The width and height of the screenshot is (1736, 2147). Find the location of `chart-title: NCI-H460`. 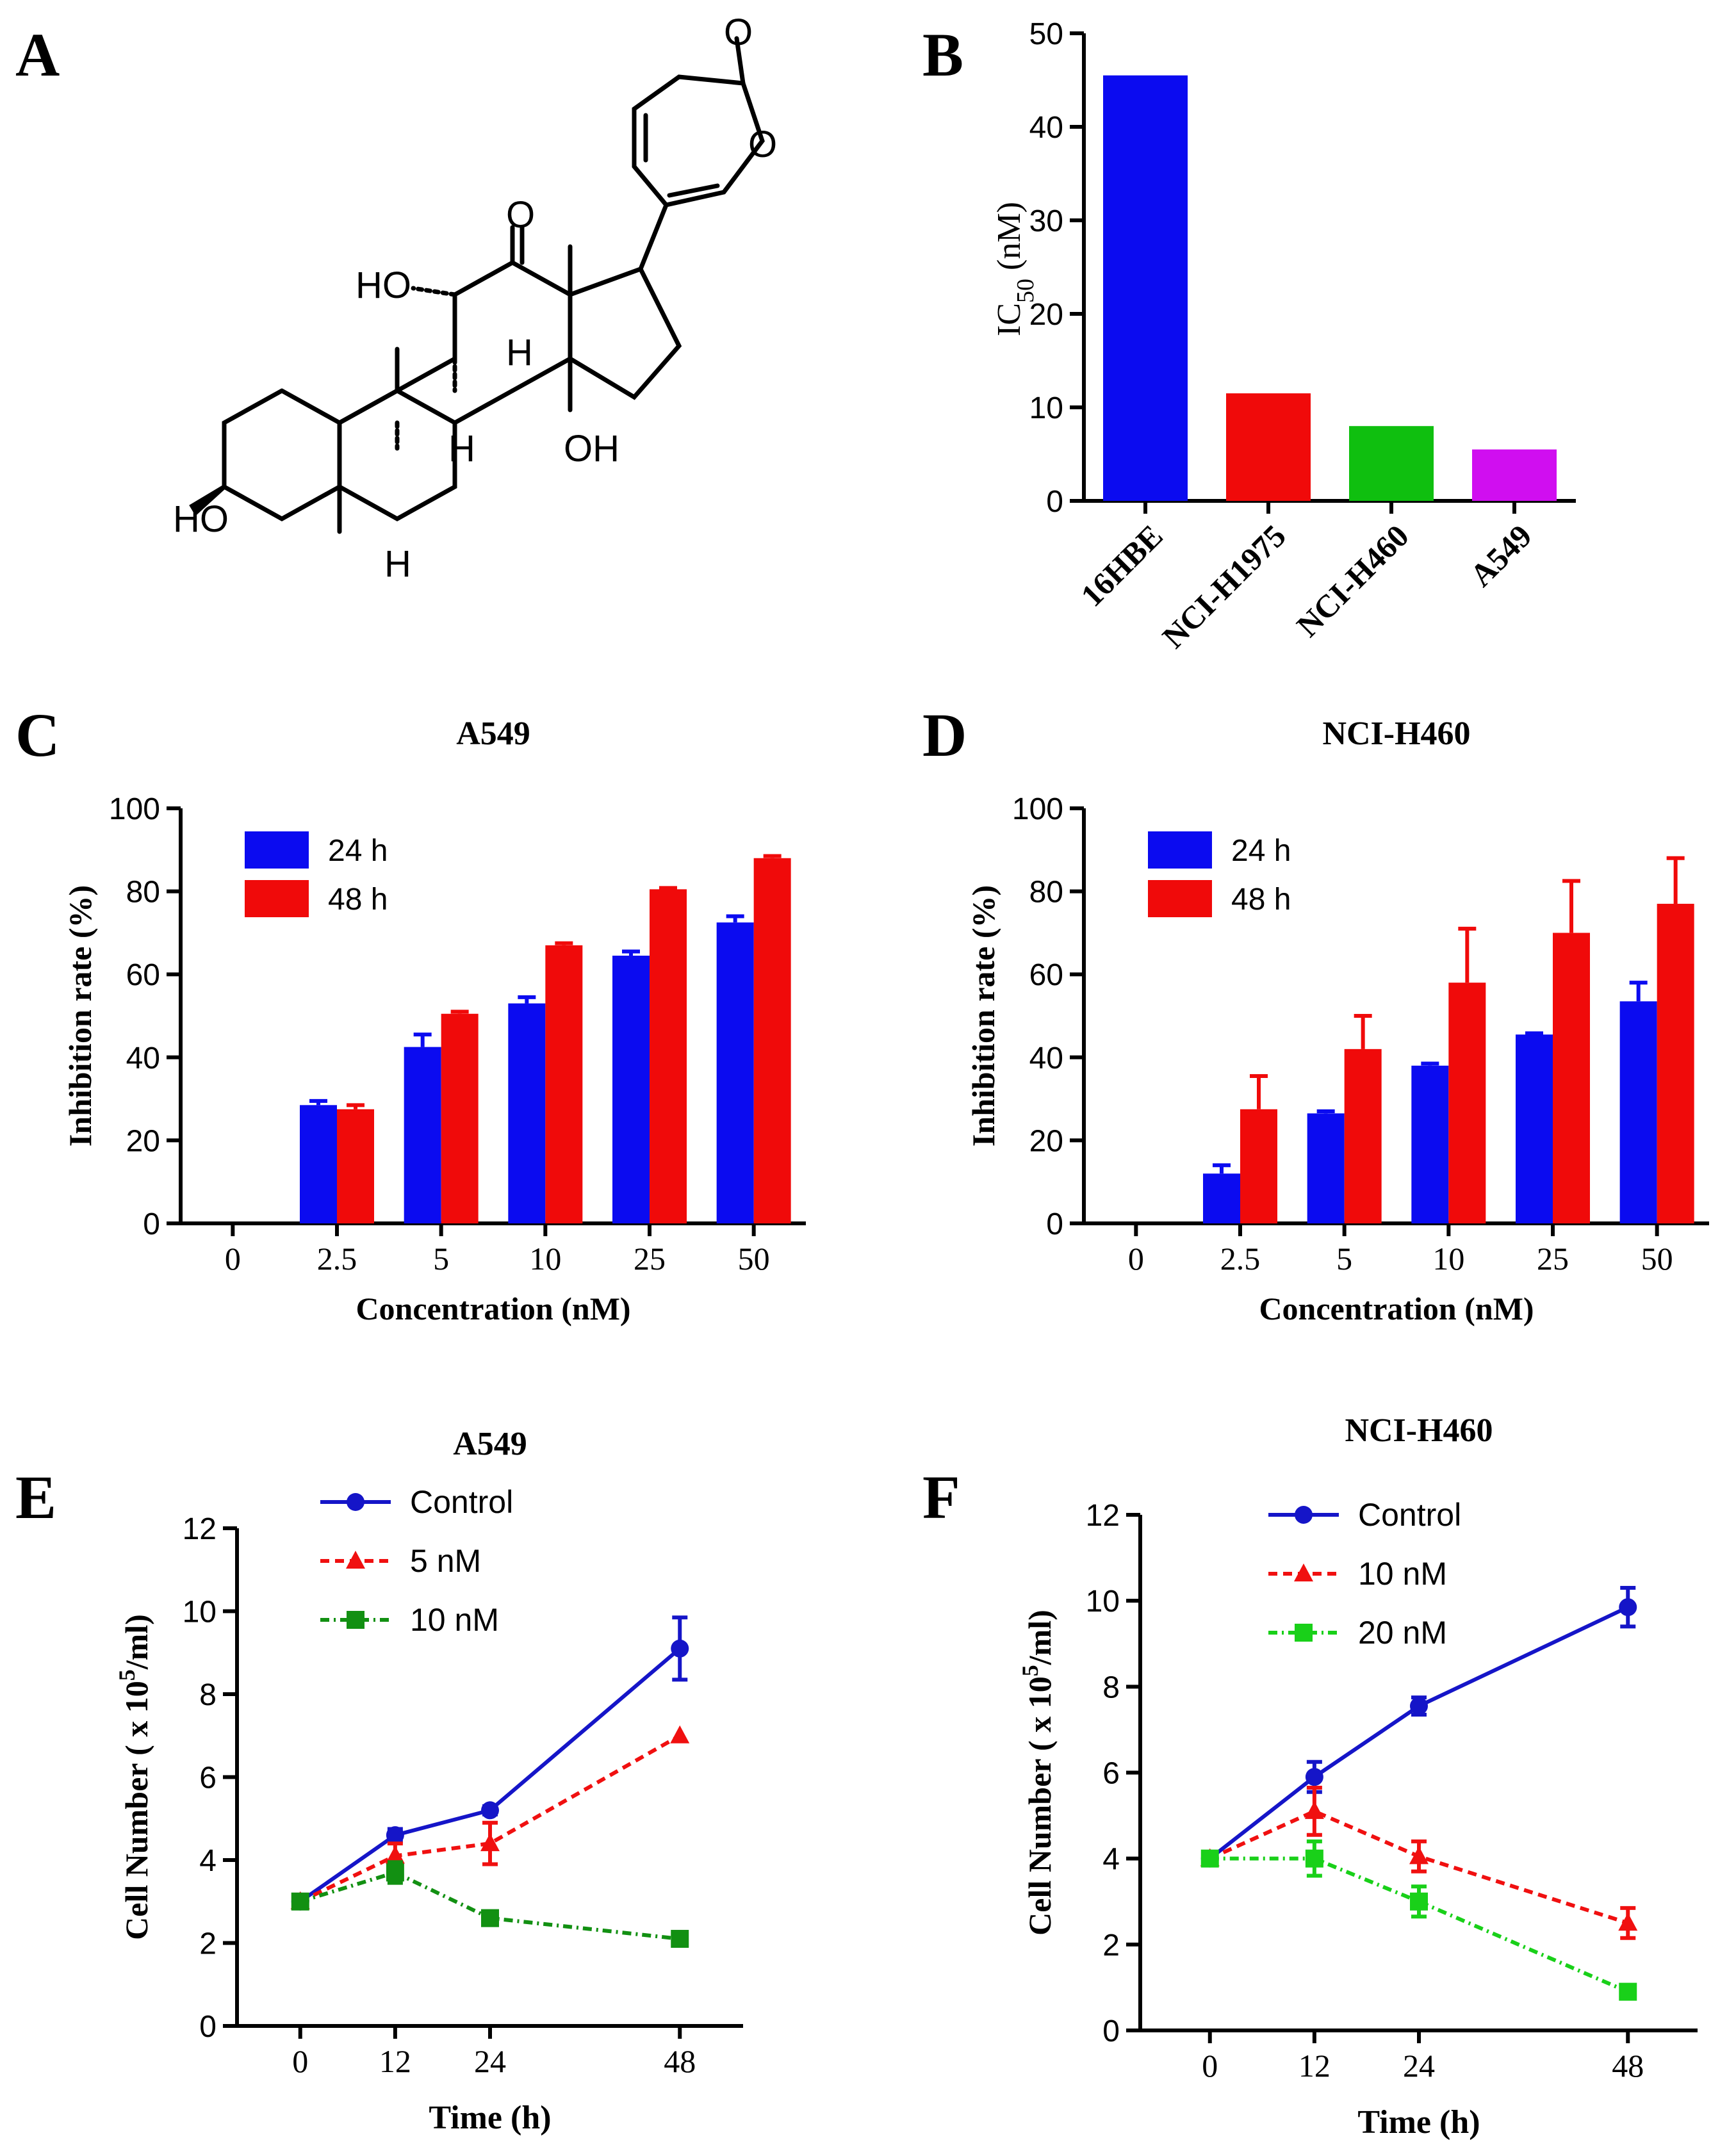

chart-title: NCI-H460 is located at coordinates (1396, 733).